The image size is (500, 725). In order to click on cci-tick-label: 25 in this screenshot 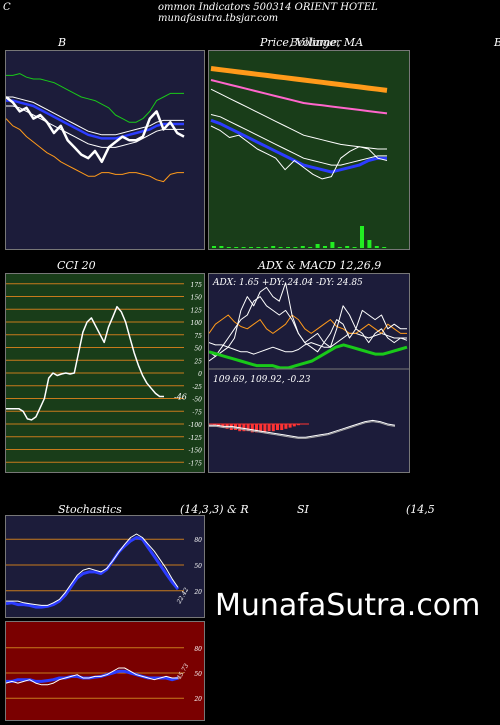, I will do `click(197, 361)`.